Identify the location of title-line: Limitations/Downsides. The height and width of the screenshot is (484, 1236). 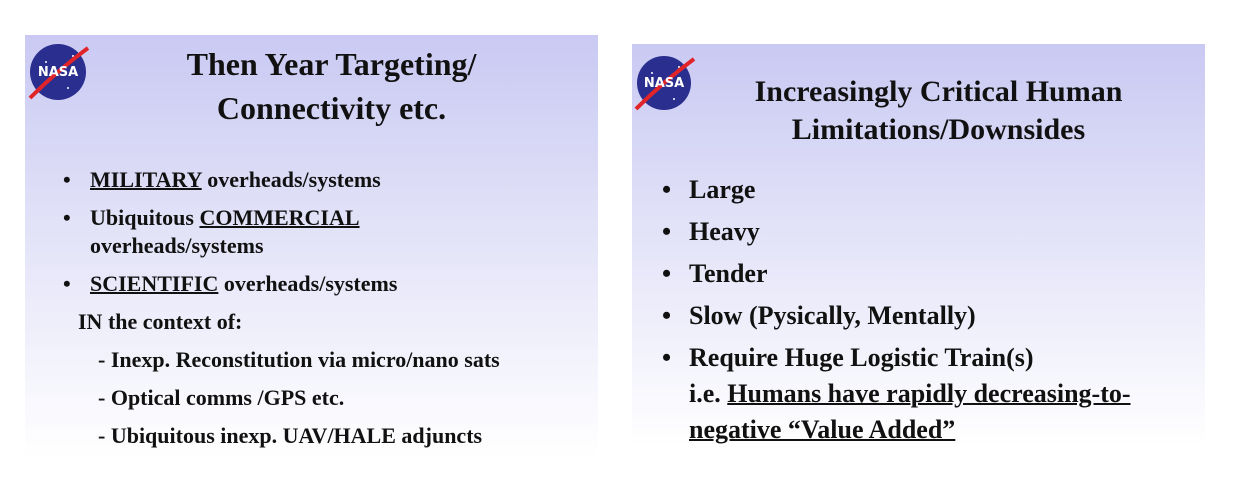
(938, 129).